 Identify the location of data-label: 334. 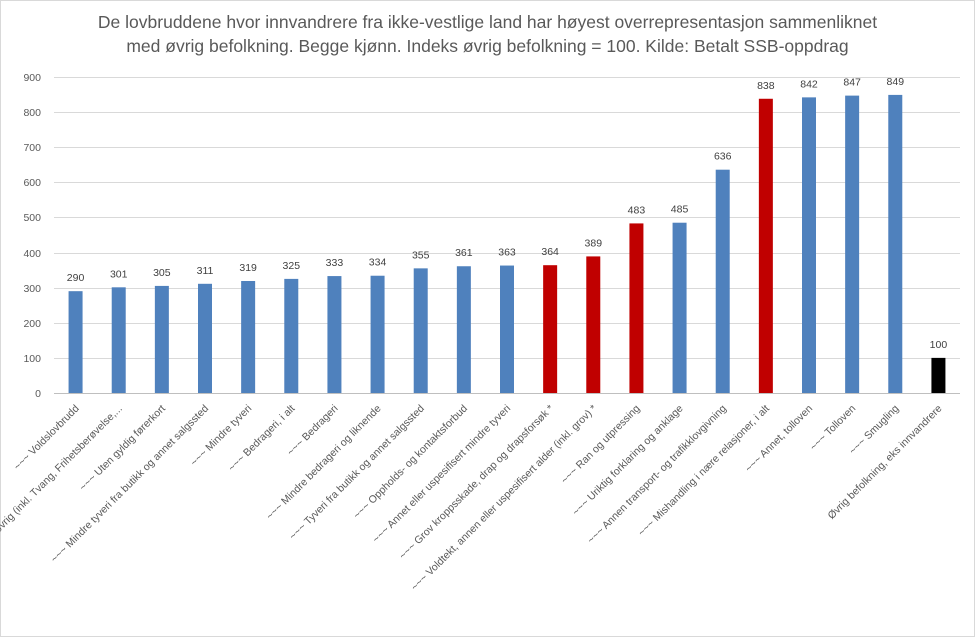
(378, 263).